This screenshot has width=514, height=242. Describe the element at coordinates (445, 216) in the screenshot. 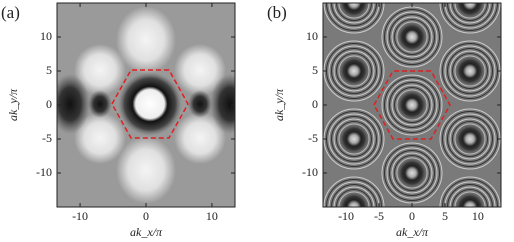

I see `x-tick-label: 5` at that location.